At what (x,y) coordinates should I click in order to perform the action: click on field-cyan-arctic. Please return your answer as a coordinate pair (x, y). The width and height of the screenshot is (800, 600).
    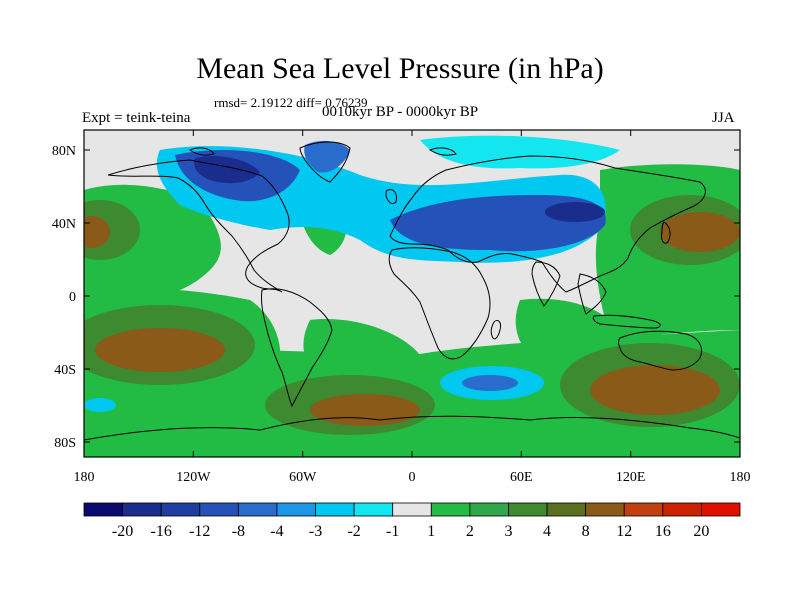
    Looking at the image, I should click on (520, 152).